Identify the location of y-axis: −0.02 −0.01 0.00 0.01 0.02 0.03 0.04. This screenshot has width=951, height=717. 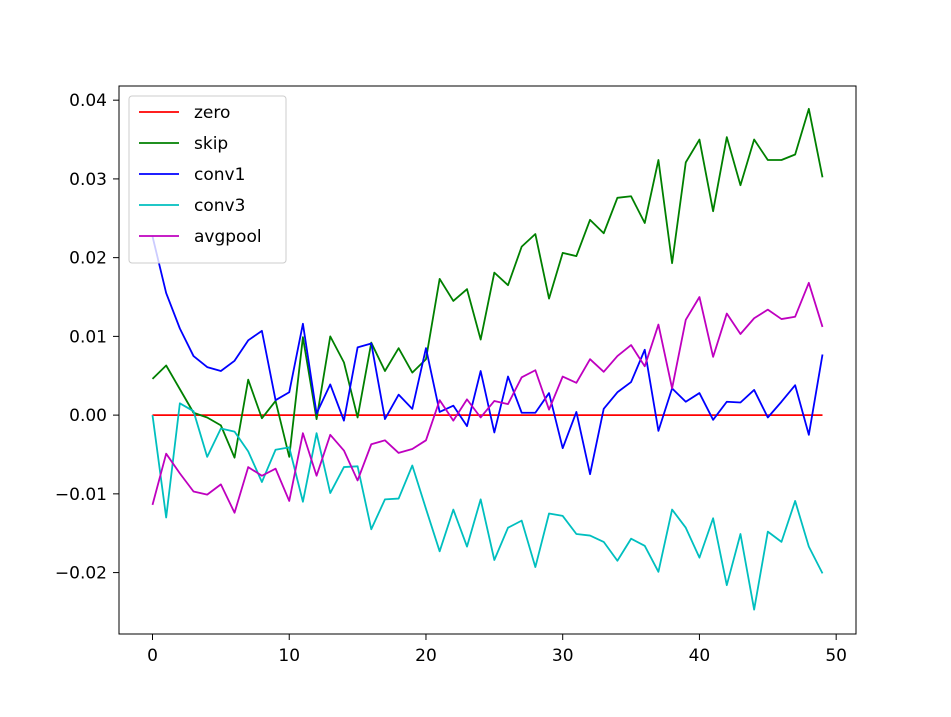
(87, 337).